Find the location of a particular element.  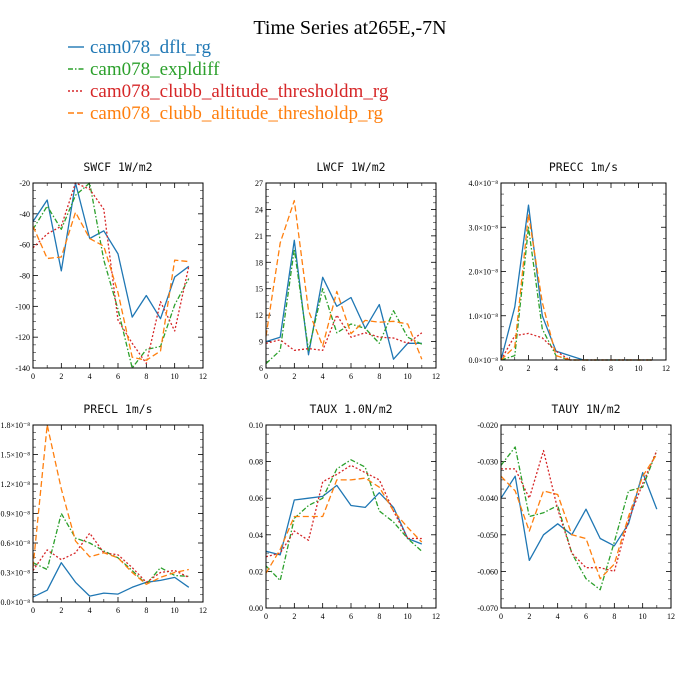

y-tick-label: 27 is located at coordinates (259, 183).